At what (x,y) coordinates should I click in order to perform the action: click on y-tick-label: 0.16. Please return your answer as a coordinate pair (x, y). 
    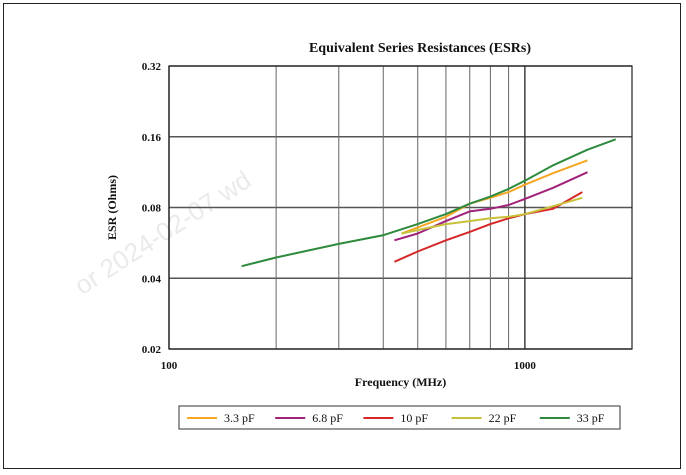
    Looking at the image, I should click on (152, 138).